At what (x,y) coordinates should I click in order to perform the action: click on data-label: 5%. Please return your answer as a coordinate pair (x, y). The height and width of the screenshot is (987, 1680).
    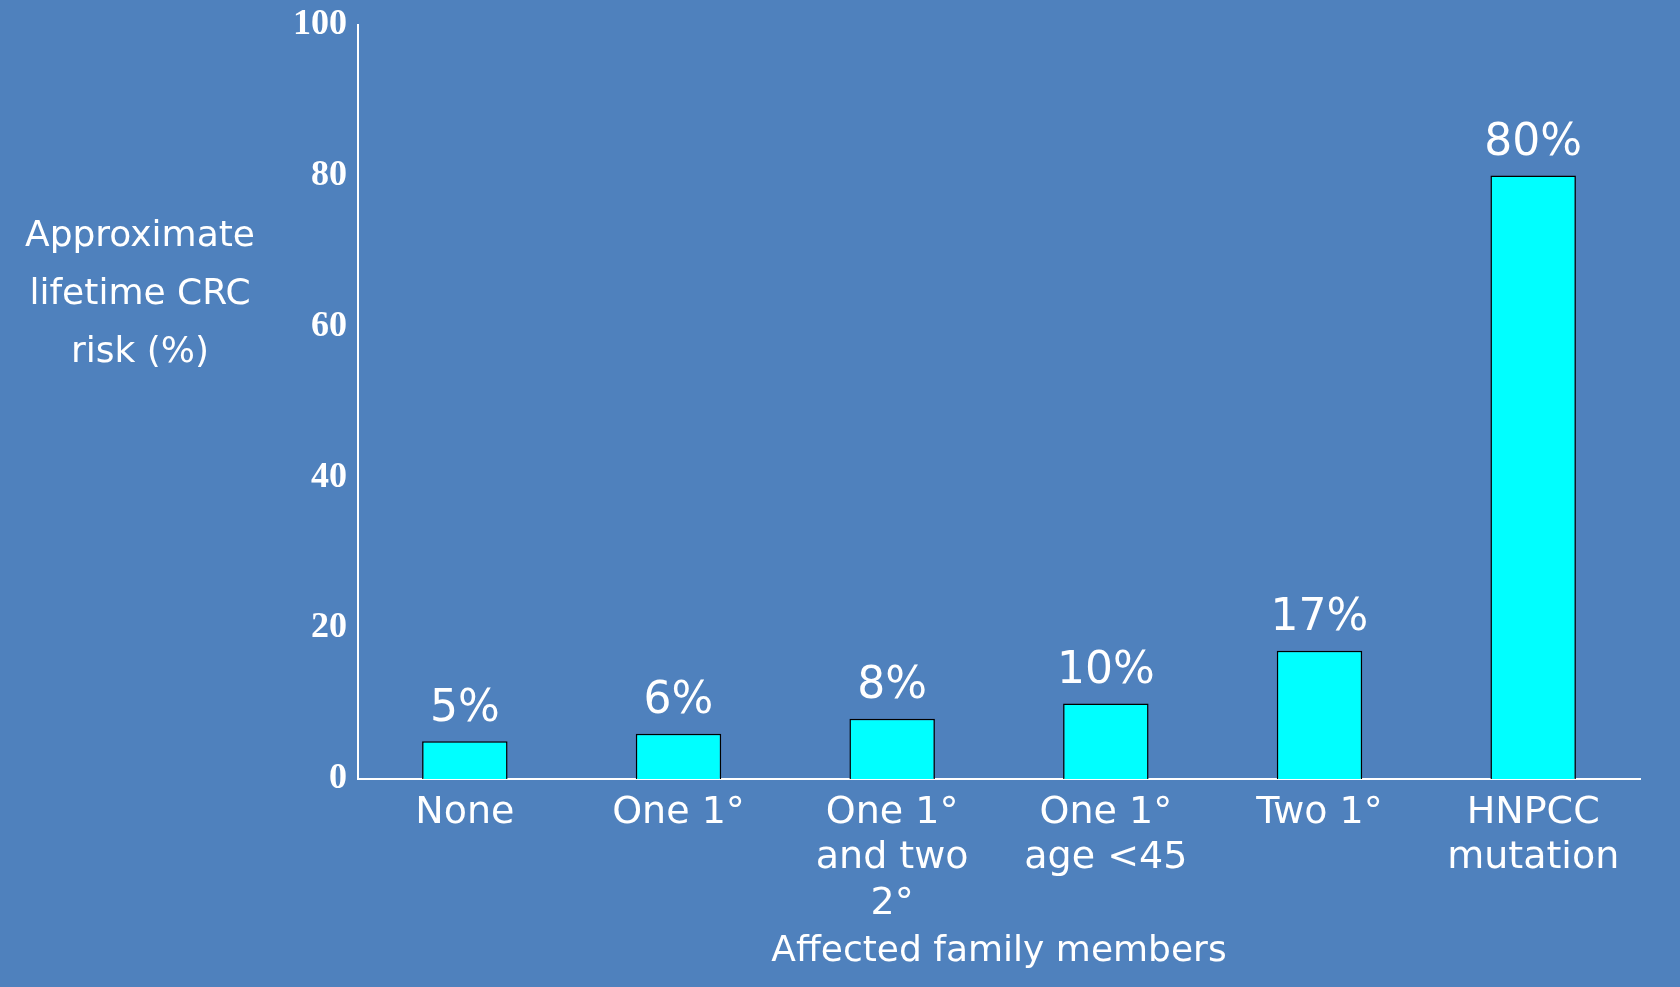
    Looking at the image, I should click on (464, 705).